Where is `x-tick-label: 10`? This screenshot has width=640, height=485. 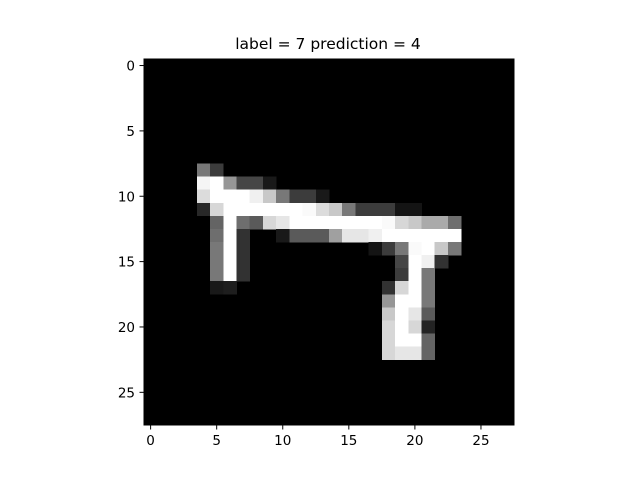
x-tick-label: 10 is located at coordinates (282, 441).